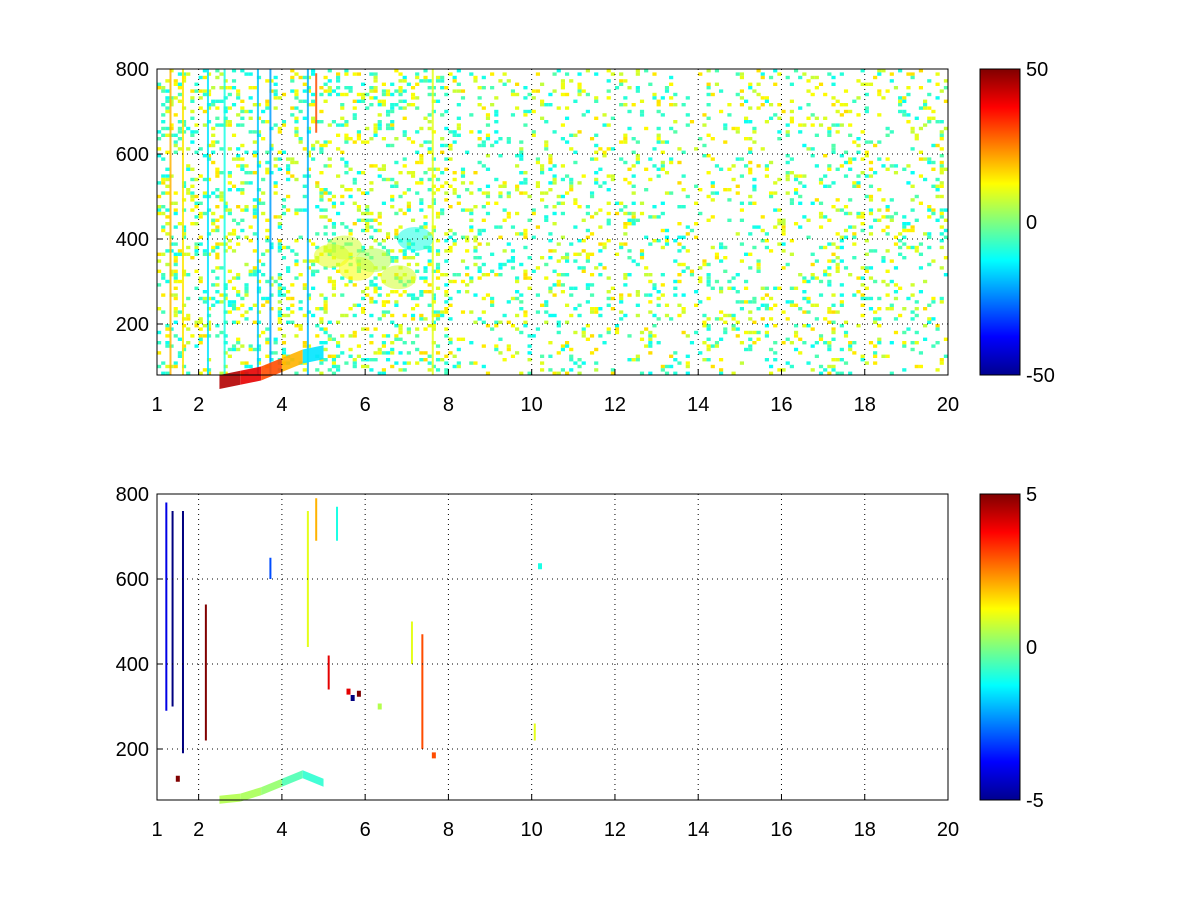 Image resolution: width=1200 pixels, height=900 pixels. Describe the element at coordinates (365, 830) in the screenshot. I see `x-tick-label: 6` at that location.